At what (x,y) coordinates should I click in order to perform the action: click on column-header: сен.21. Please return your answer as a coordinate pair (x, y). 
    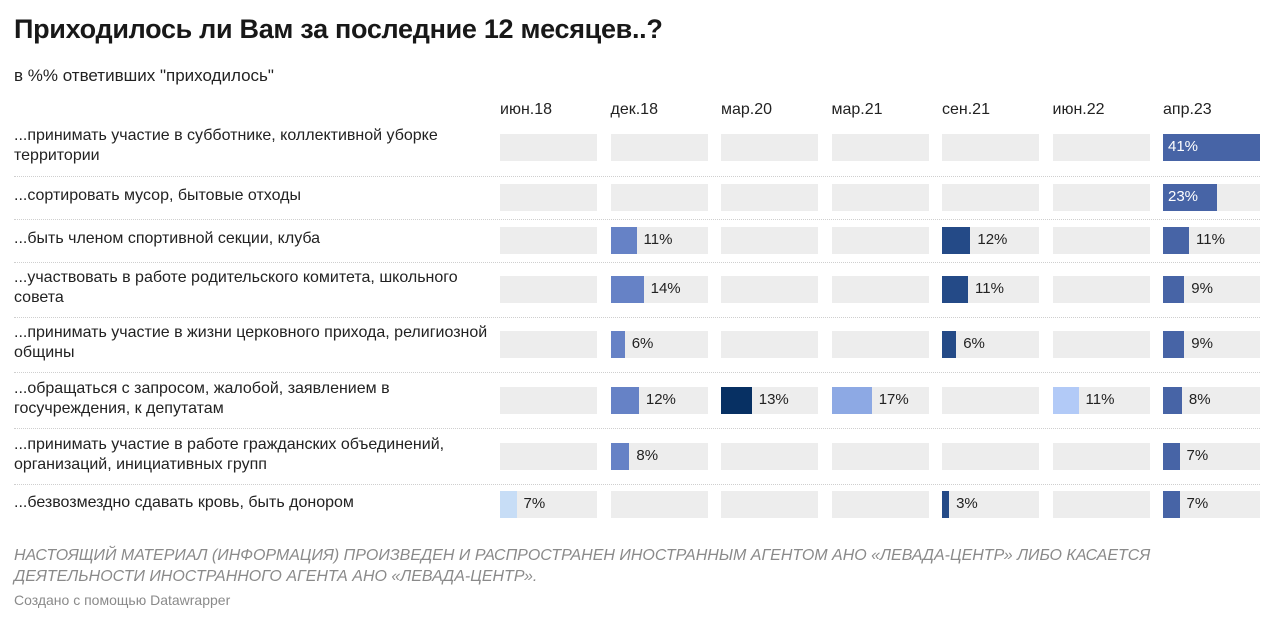
    Looking at the image, I should click on (966, 109).